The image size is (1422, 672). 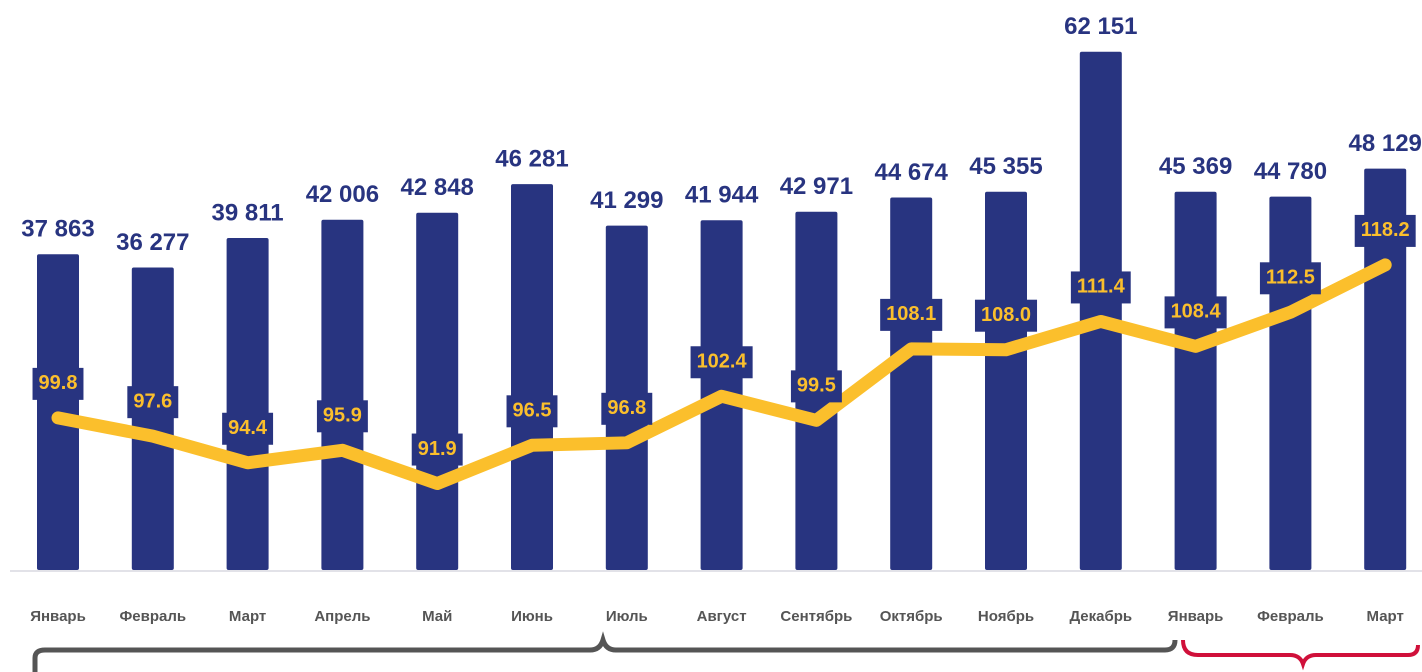 I want to click on bar-value-label: 44 780, so click(x=1290, y=171).